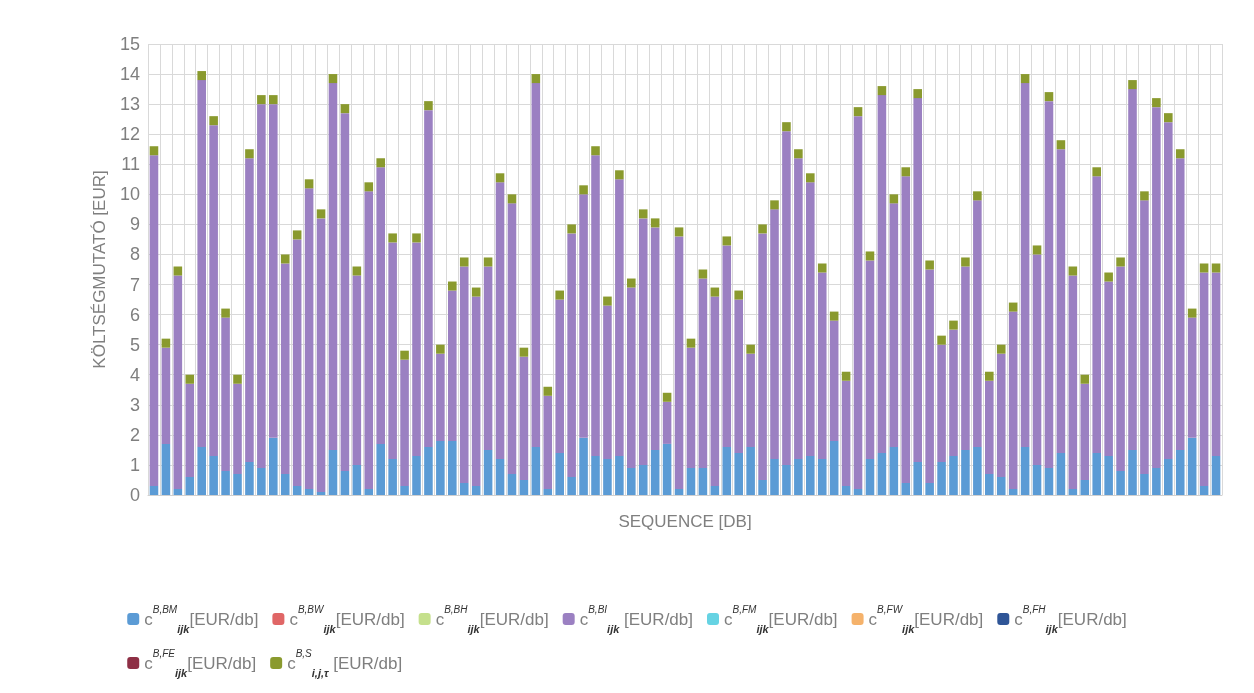 The height and width of the screenshot is (693, 1254). Describe the element at coordinates (129, 44) in the screenshot. I see `y-tick-label: 15` at that location.